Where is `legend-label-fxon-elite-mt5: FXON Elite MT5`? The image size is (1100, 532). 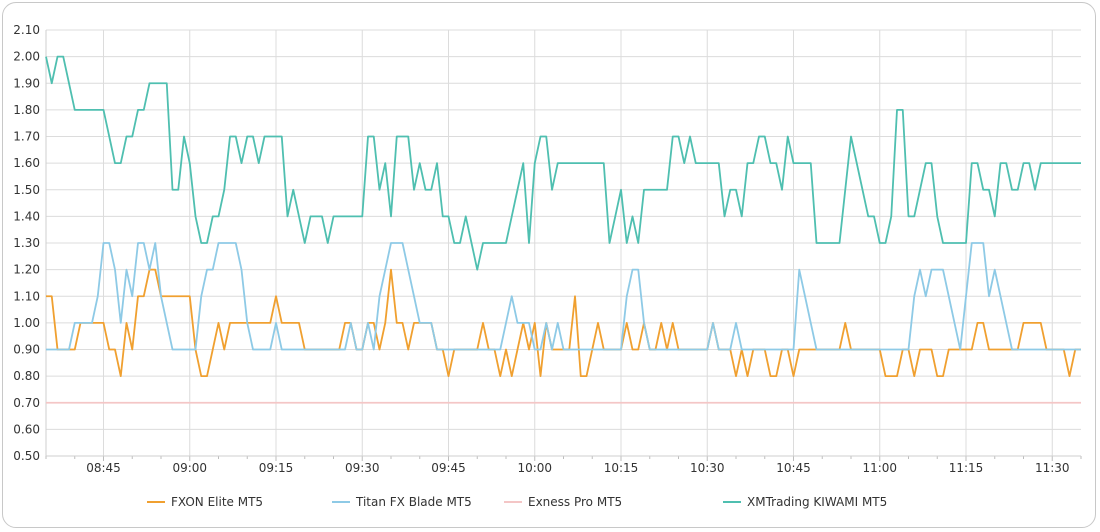
legend-label-fxon-elite-mt5: FXON Elite MT5 is located at coordinates (217, 502).